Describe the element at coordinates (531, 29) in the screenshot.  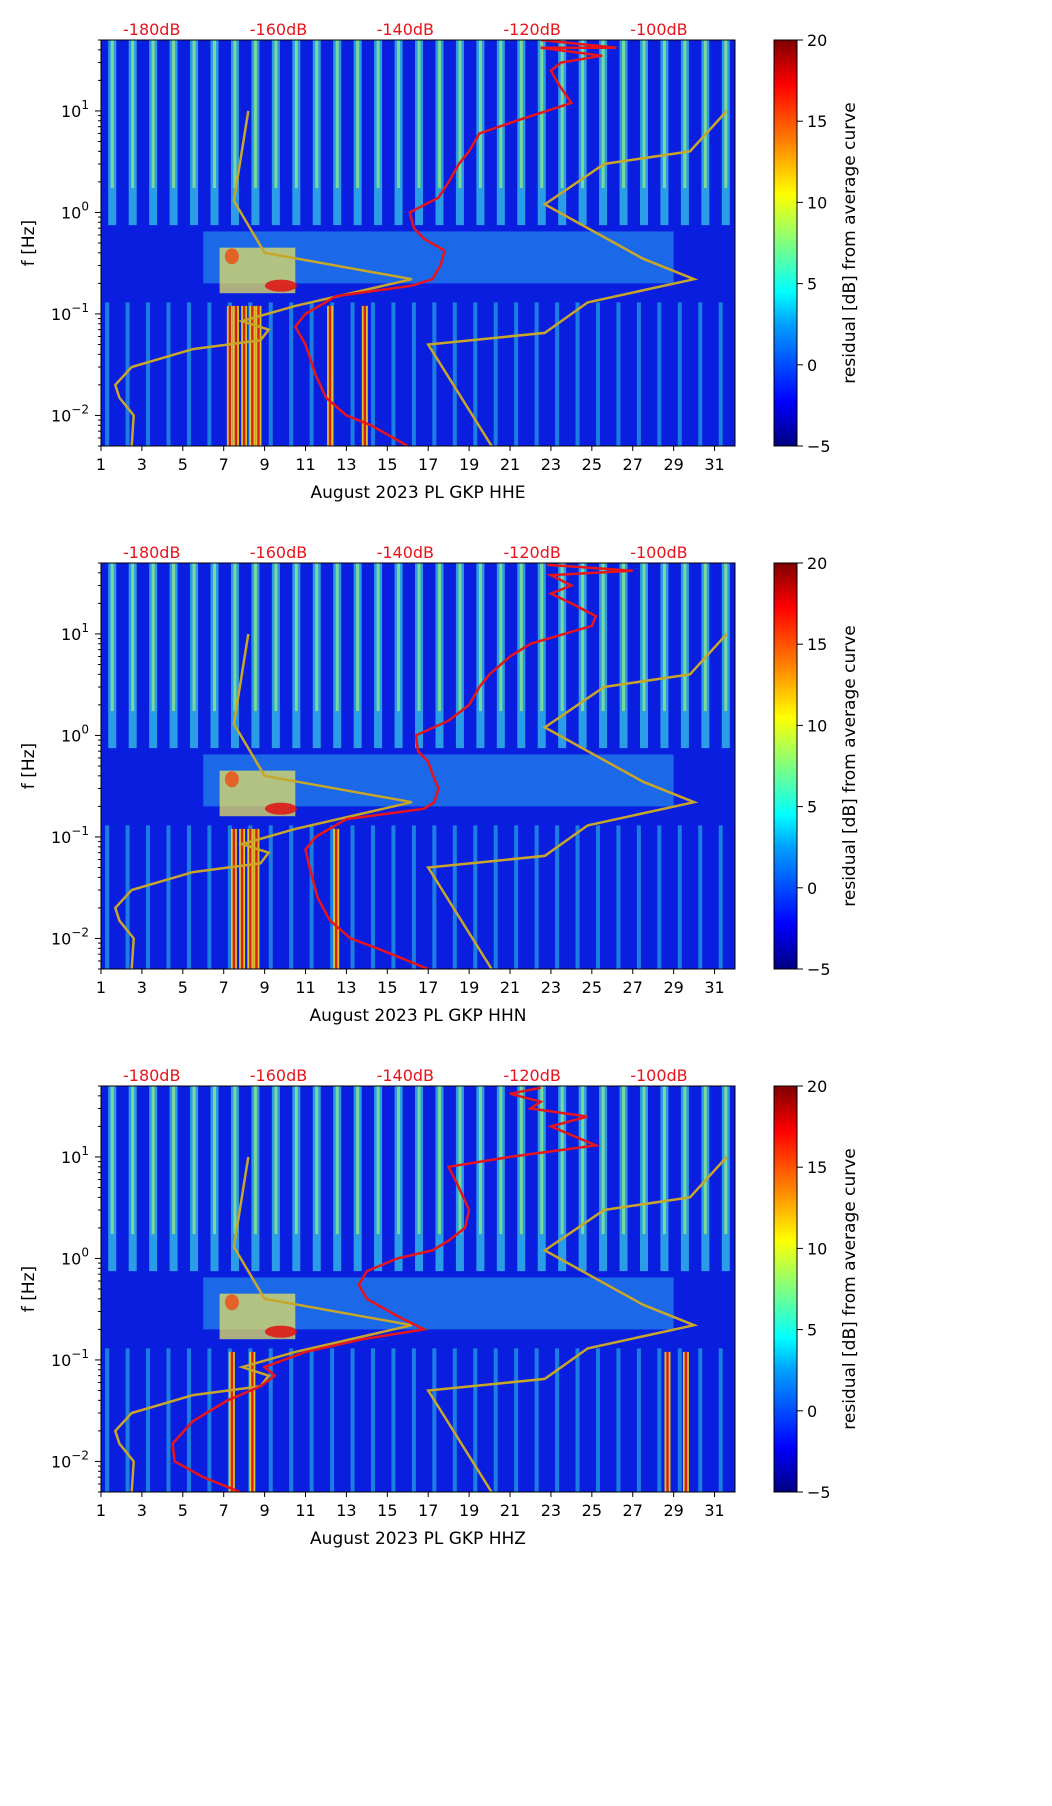
I see `top-db-label: -120dB` at that location.